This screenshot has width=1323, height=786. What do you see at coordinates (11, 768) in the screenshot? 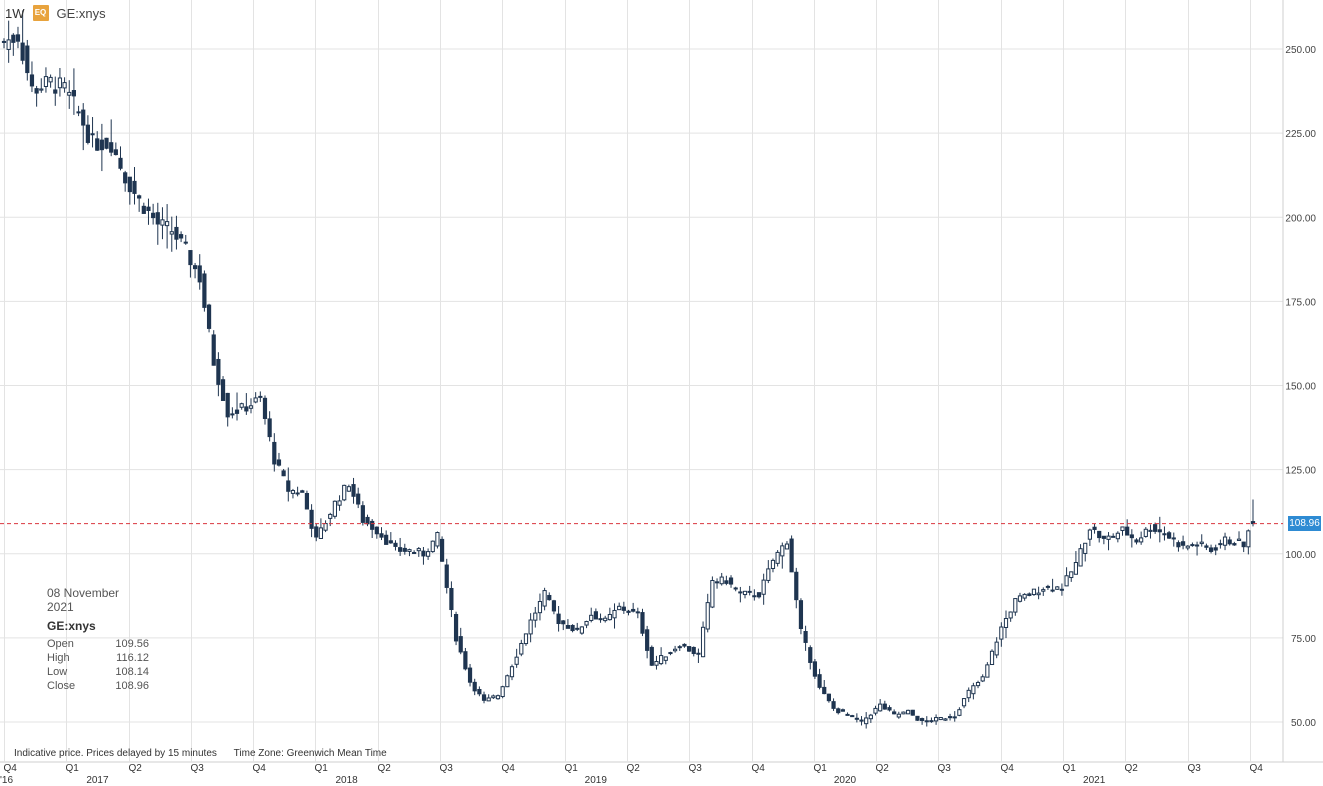
I see `quarter-label: Q4` at bounding box center [11, 768].